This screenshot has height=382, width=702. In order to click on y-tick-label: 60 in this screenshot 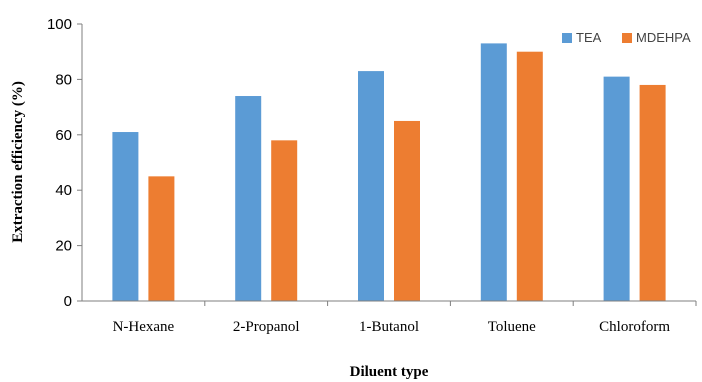, I will do `click(63, 135)`.